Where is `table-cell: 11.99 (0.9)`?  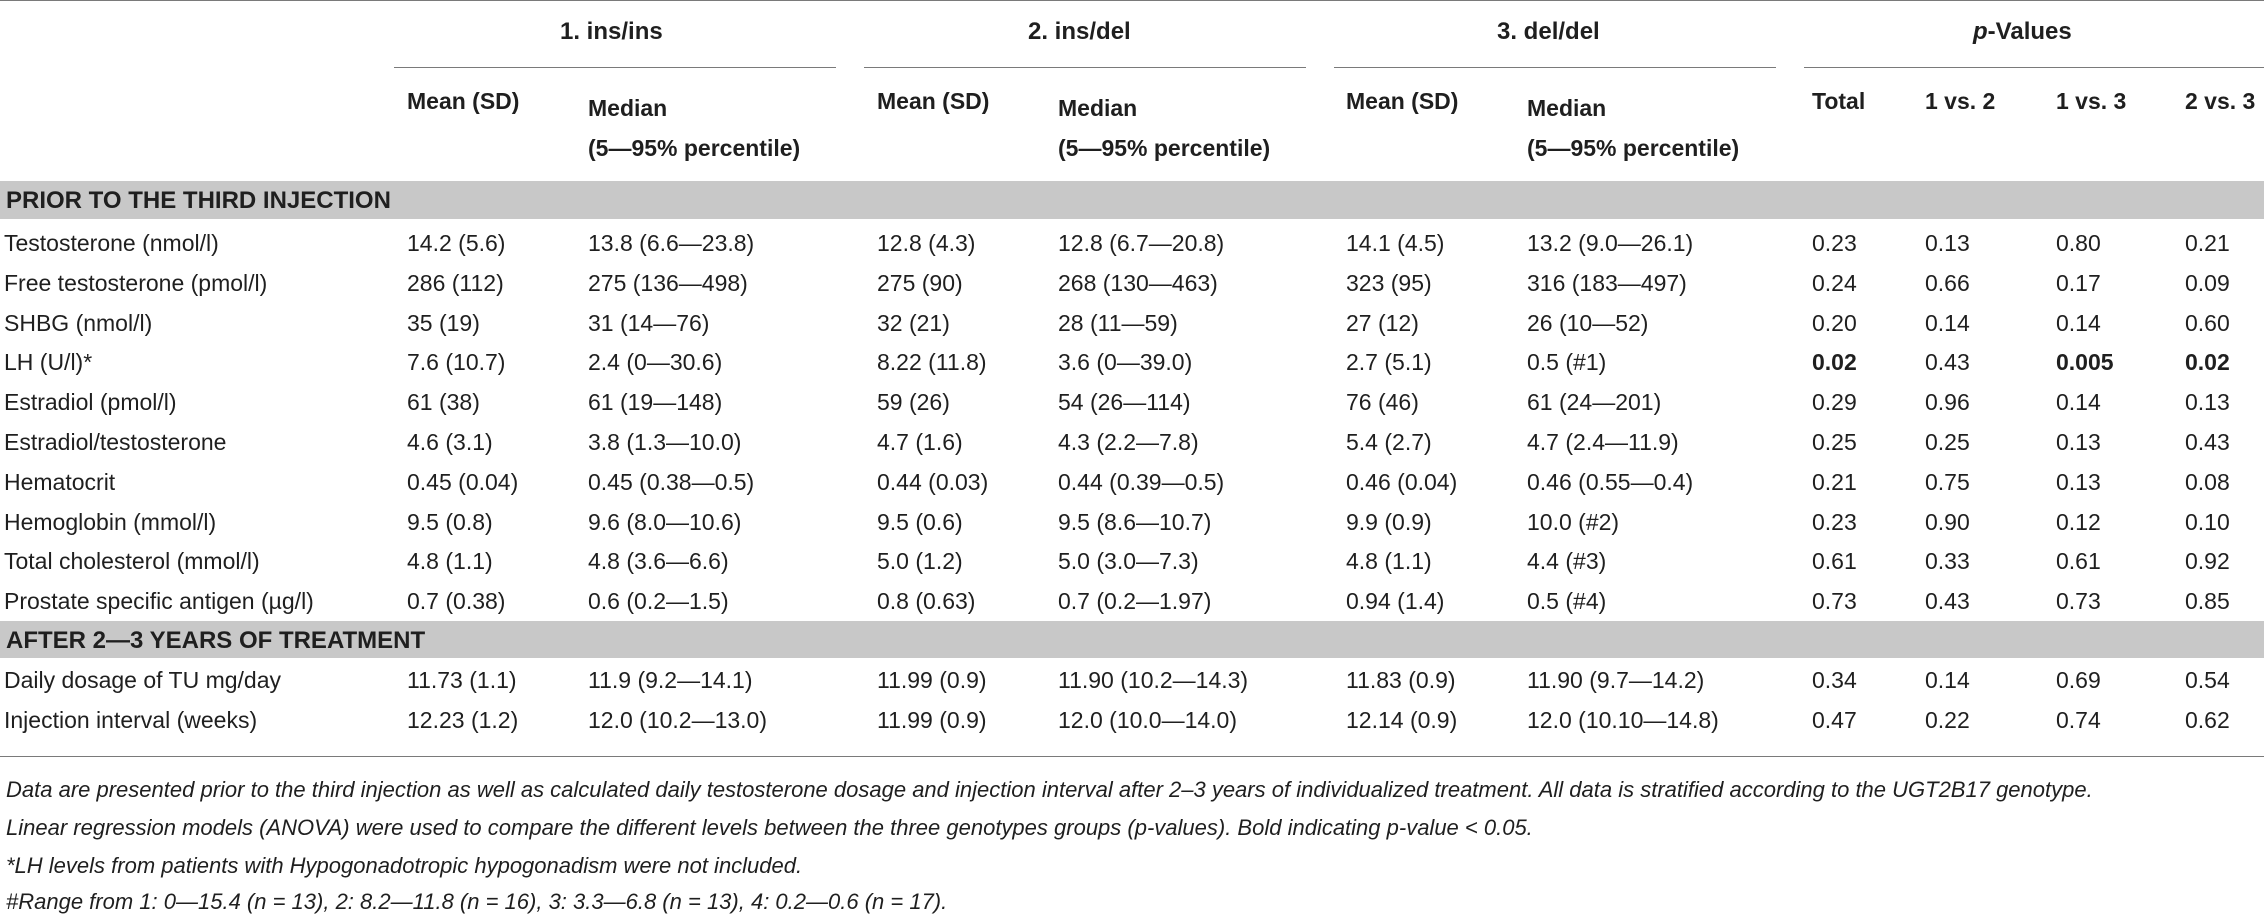
table-cell: 11.99 (0.9) is located at coordinates (932, 680).